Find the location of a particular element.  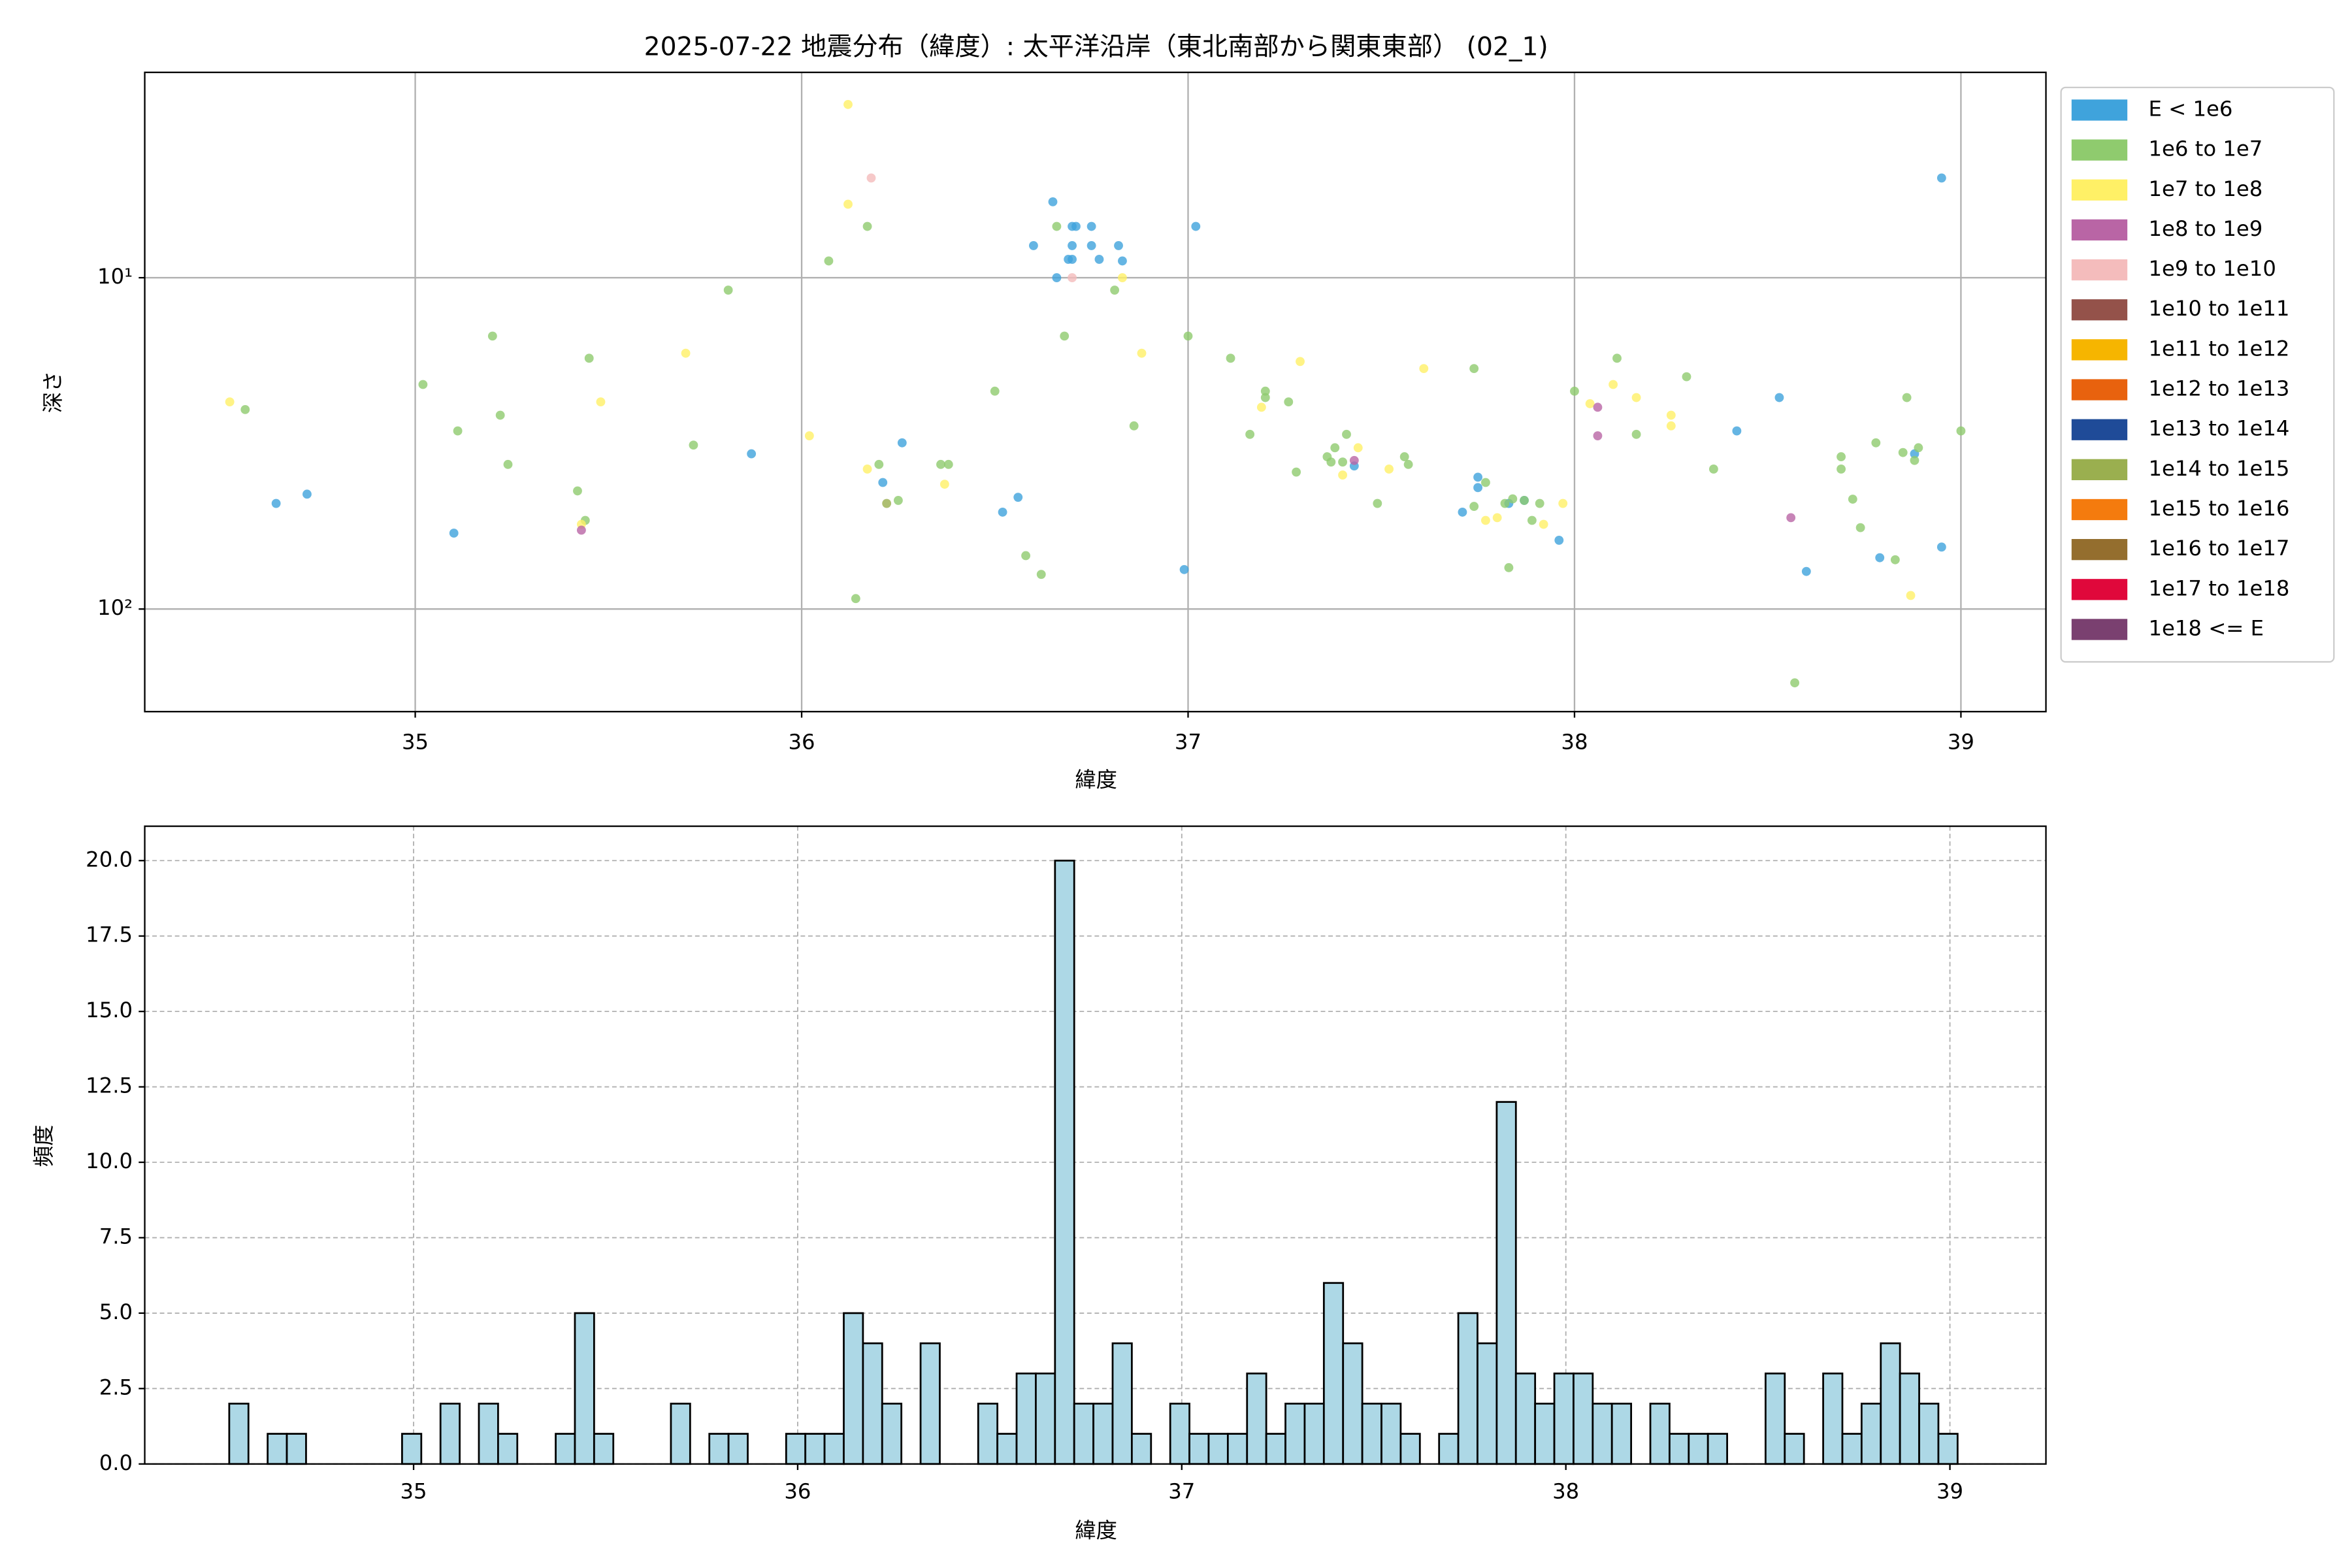

legend-label: 1e16 to 1e17 is located at coordinates (2218, 548).